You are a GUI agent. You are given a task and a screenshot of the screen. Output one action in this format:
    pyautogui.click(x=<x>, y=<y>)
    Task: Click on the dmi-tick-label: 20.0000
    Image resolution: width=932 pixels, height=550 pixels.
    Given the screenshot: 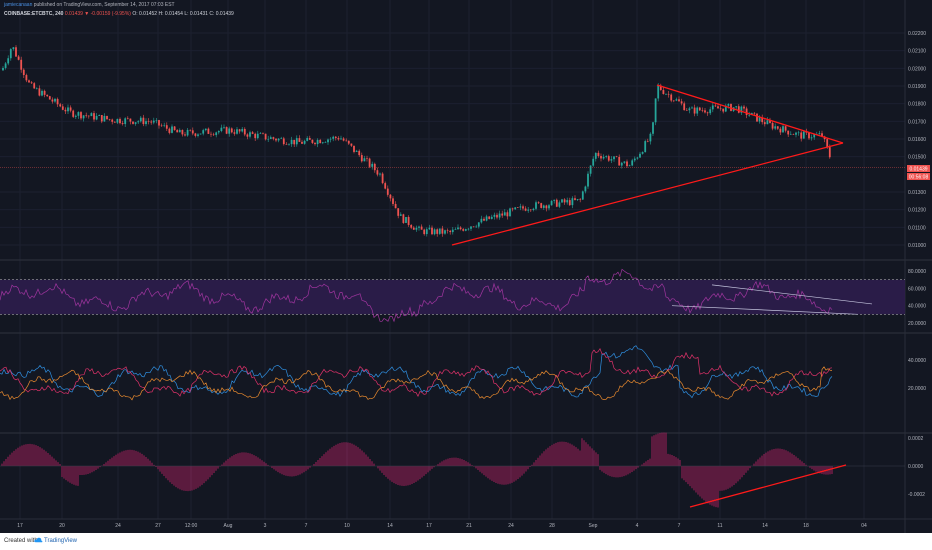 What is the action you would take?
    pyautogui.click(x=917, y=389)
    